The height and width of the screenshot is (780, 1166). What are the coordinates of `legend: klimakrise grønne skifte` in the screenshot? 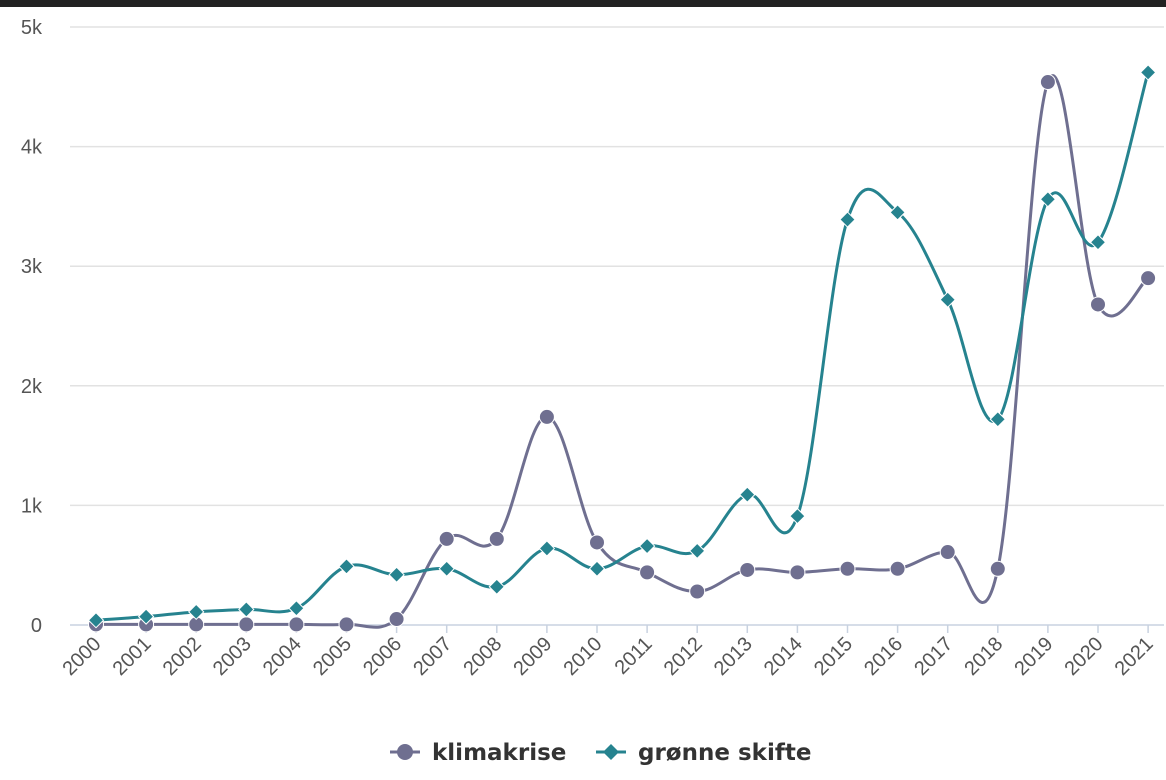 It's located at (600, 753).